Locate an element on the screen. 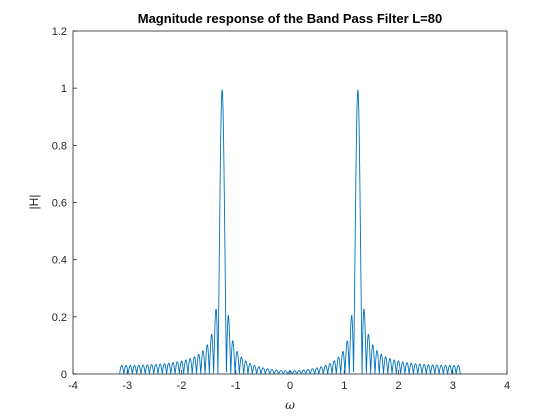 The width and height of the screenshot is (560, 420). y-tick-label: 0.8 is located at coordinates (59, 146).